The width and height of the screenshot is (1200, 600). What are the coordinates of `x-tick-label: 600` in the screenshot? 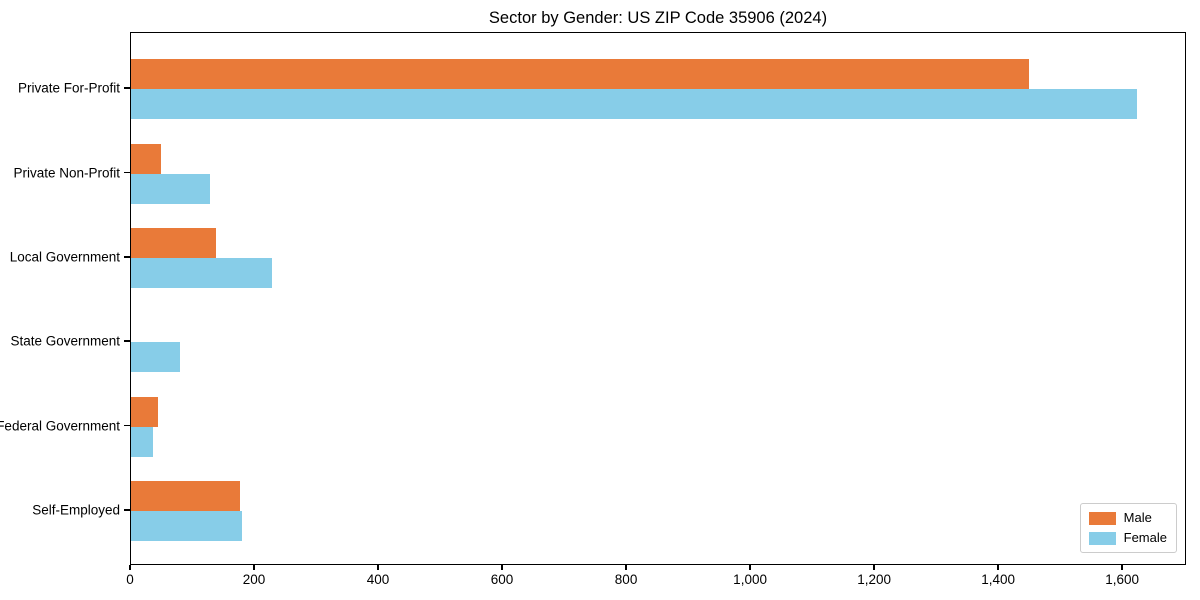 It's located at (502, 579).